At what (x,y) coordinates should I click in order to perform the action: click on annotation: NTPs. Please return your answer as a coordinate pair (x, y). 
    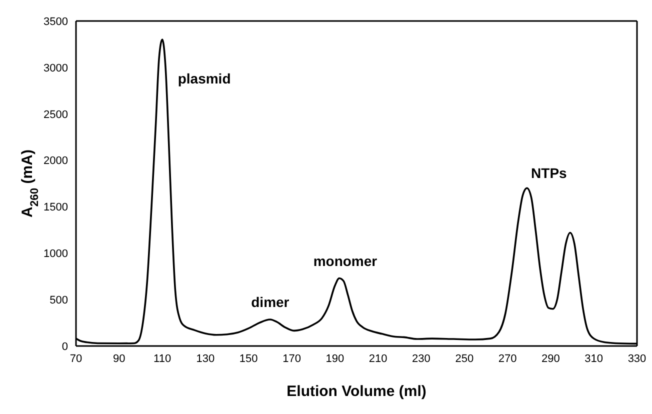
    Looking at the image, I should click on (549, 172).